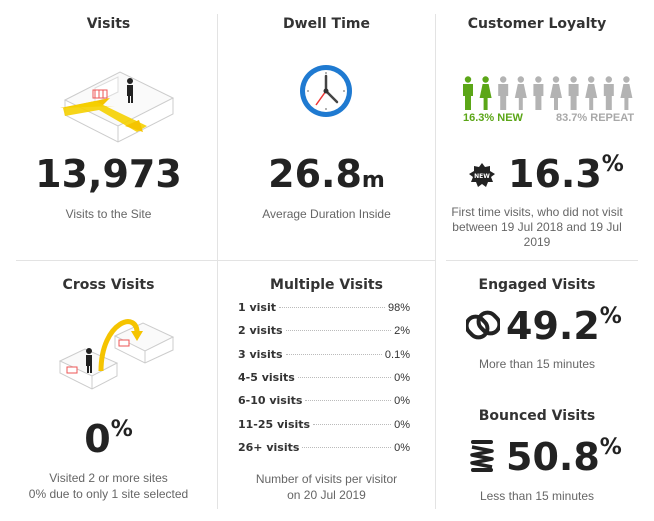 The width and height of the screenshot is (654, 521). Describe the element at coordinates (108, 214) in the screenshot. I see `visits-caption: Visits to the Site` at that location.